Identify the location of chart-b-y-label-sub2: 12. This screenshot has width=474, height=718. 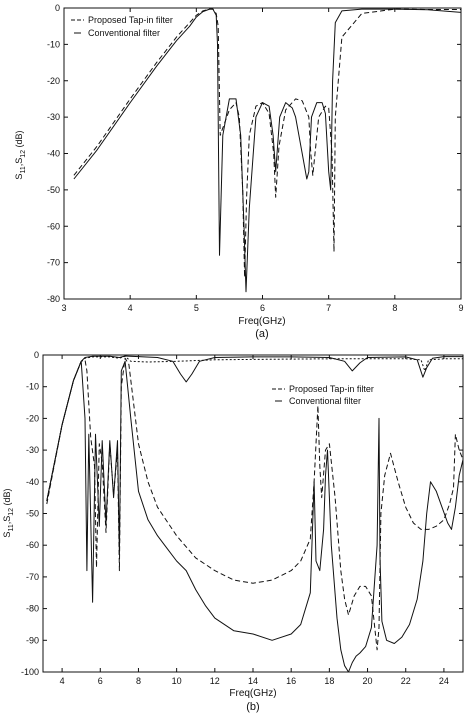
(11, 512).